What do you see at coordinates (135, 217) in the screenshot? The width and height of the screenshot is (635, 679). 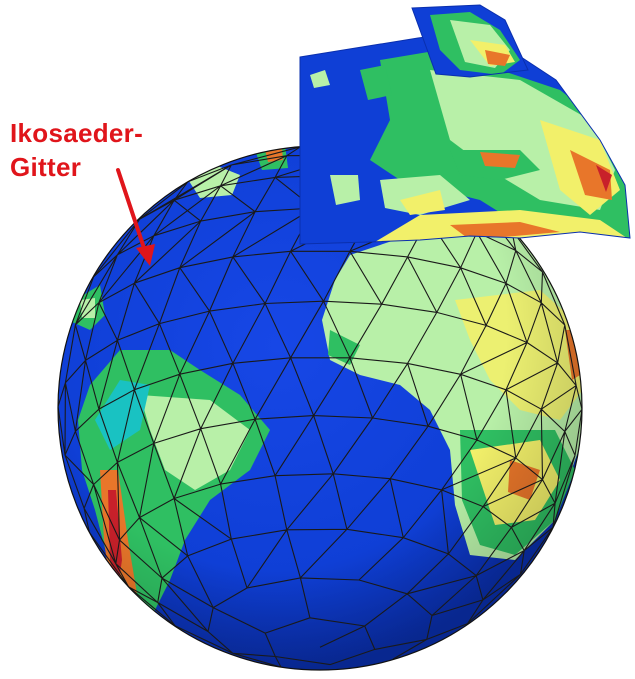 I see `red-arrow-icon` at bounding box center [135, 217].